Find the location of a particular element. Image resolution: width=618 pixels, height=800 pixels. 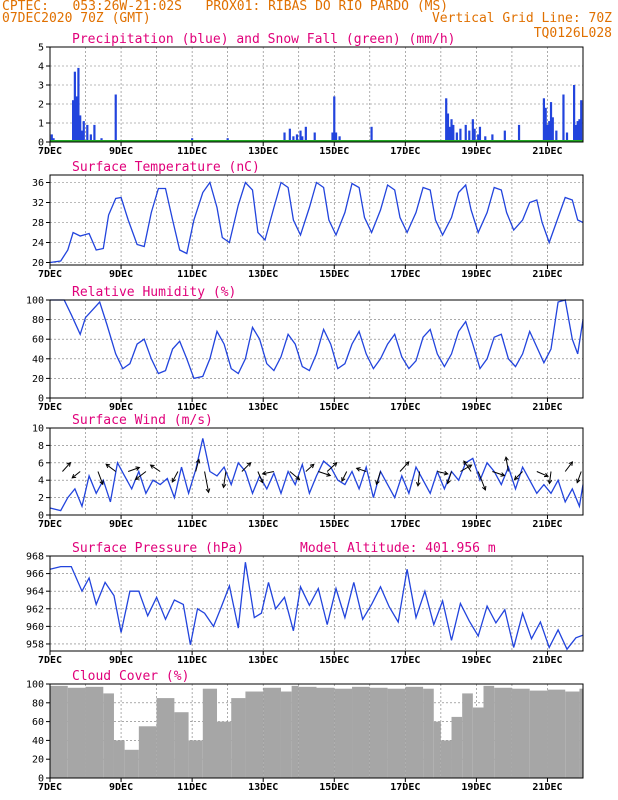

wind-xtick-label: 15DEC is located at coordinates (334, 524).